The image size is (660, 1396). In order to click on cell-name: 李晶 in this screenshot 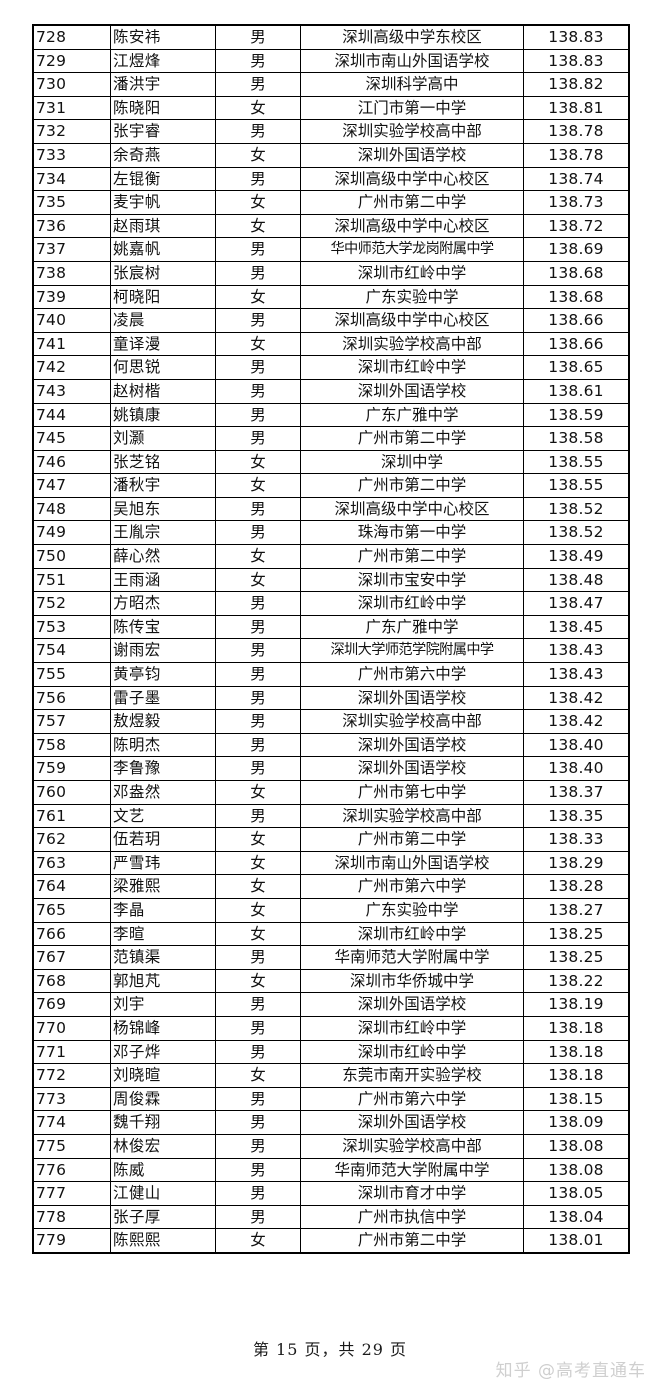, I will do `click(163, 910)`.